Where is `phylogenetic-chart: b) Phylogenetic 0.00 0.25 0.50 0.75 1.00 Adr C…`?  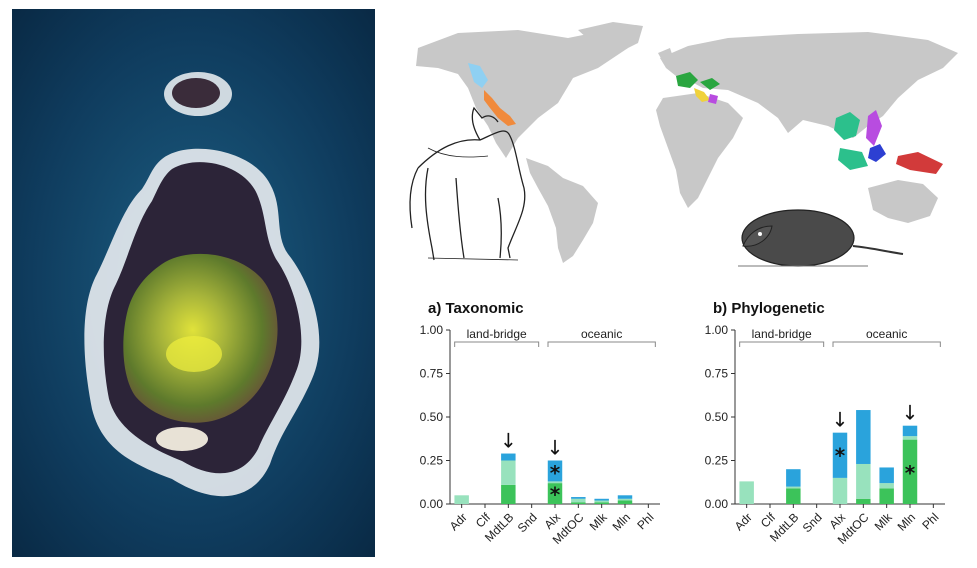
phylogenetic-chart: b) Phylogenetic 0.00 0.25 0.50 0.75 1.00 Adr C… is located at coordinates (822, 430).